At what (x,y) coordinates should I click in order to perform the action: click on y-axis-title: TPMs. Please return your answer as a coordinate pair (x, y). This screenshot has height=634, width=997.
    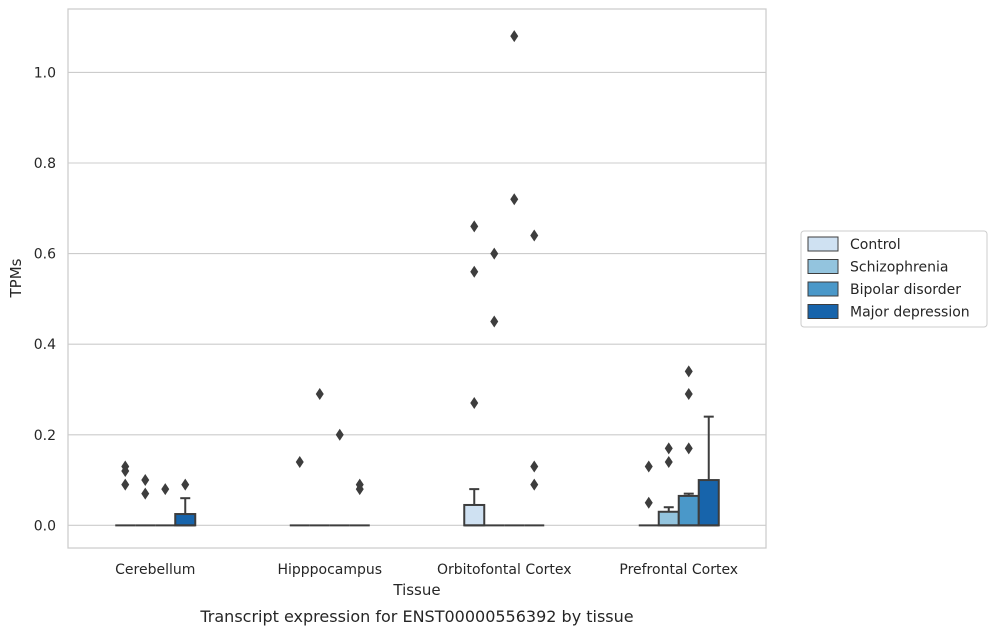
    Looking at the image, I should click on (16, 278).